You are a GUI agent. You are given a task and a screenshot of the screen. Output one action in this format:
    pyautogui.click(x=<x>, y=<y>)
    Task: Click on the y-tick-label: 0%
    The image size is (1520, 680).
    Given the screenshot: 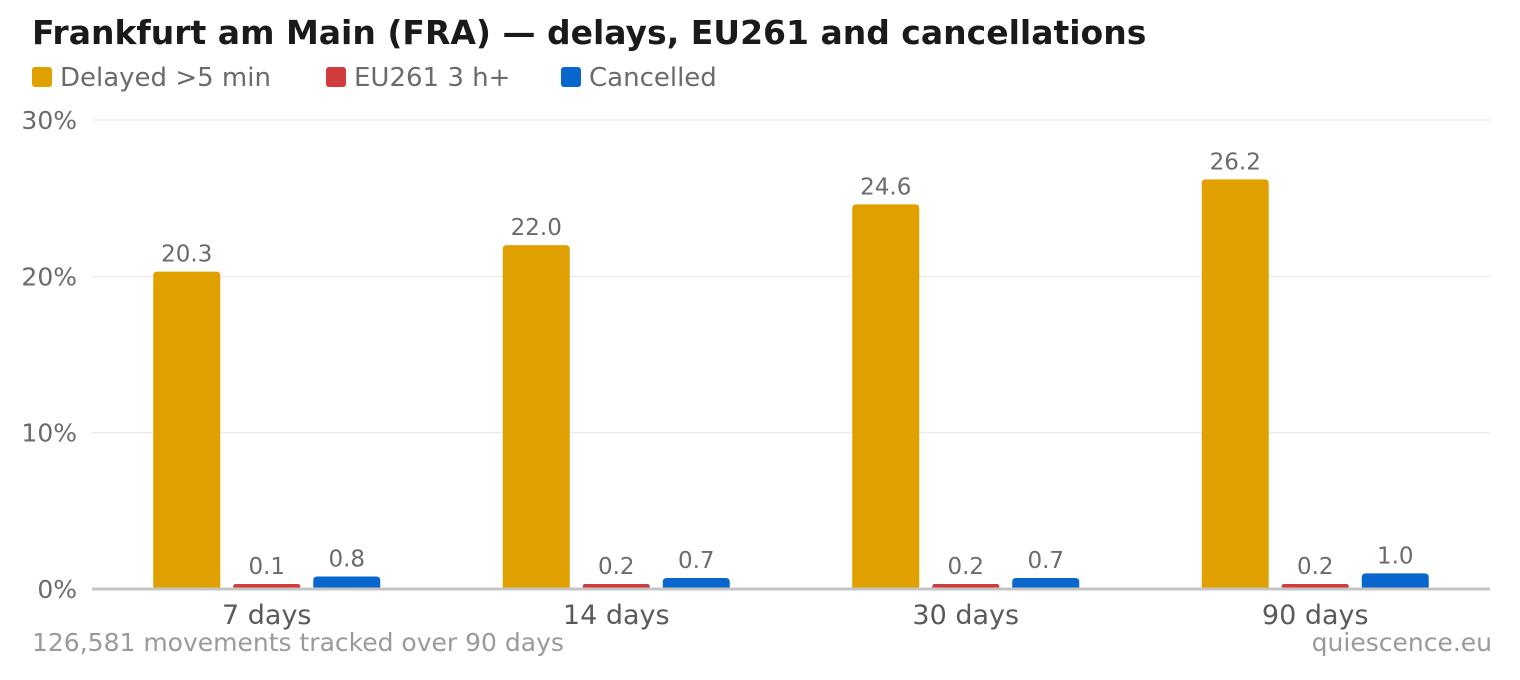 What is the action you would take?
    pyautogui.click(x=57, y=589)
    